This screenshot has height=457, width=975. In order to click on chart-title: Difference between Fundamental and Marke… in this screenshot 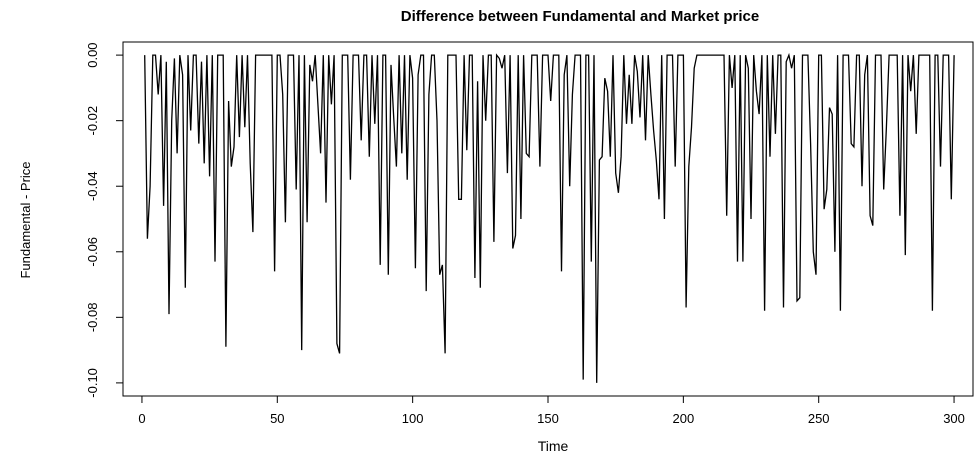, I will do `click(580, 16)`.